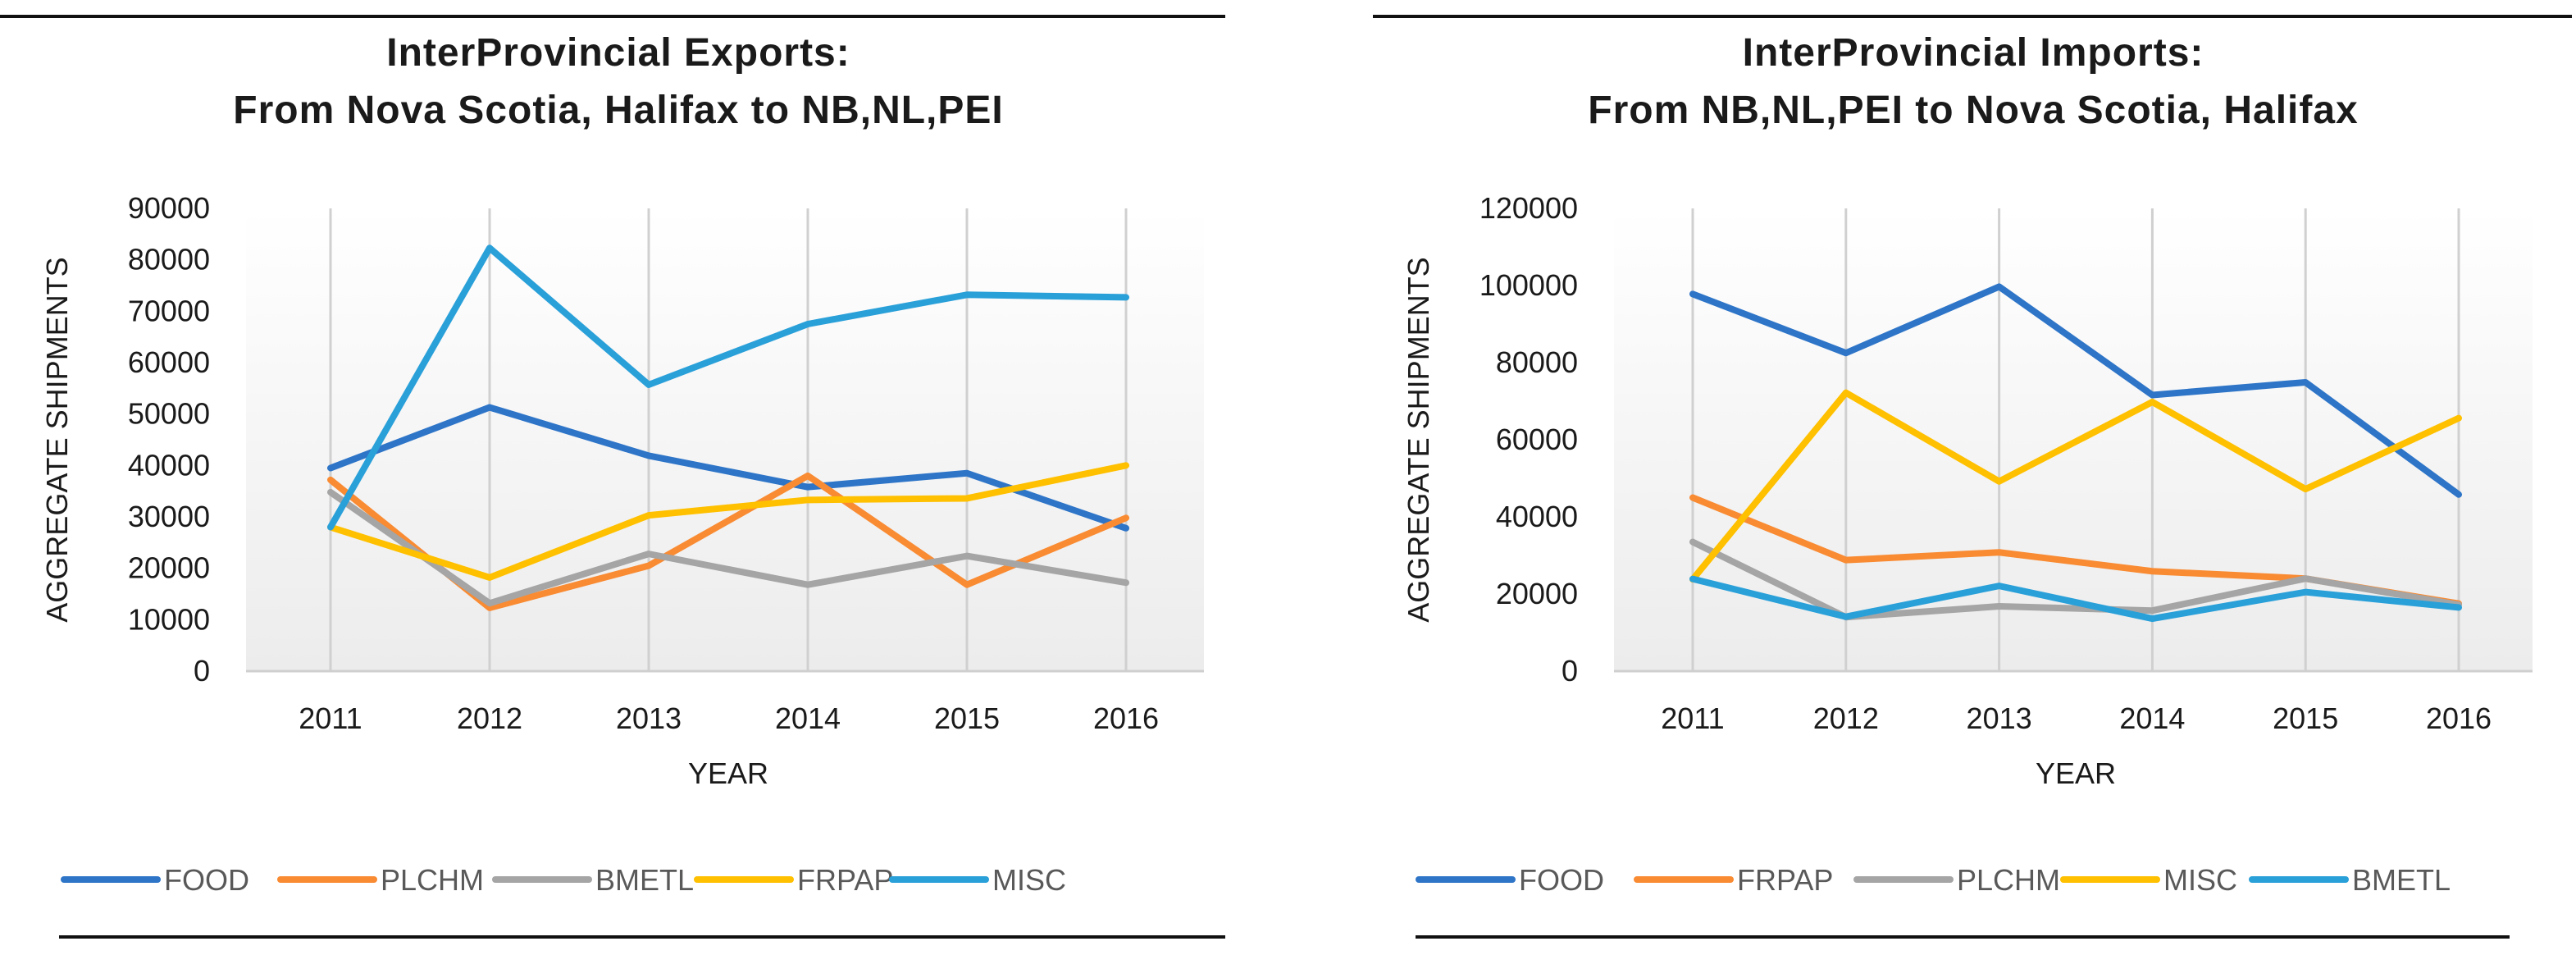 This screenshot has height=955, width=2576. What do you see at coordinates (1973, 53) in the screenshot?
I see `imports-chart-title-line-1: InterProvincial Imports:` at bounding box center [1973, 53].